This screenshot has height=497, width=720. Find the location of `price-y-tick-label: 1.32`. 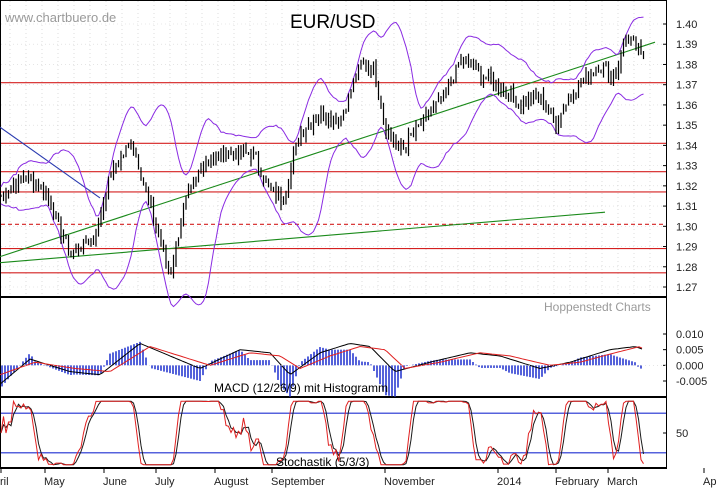

price-y-tick-label: 1.32 is located at coordinates (686, 187).